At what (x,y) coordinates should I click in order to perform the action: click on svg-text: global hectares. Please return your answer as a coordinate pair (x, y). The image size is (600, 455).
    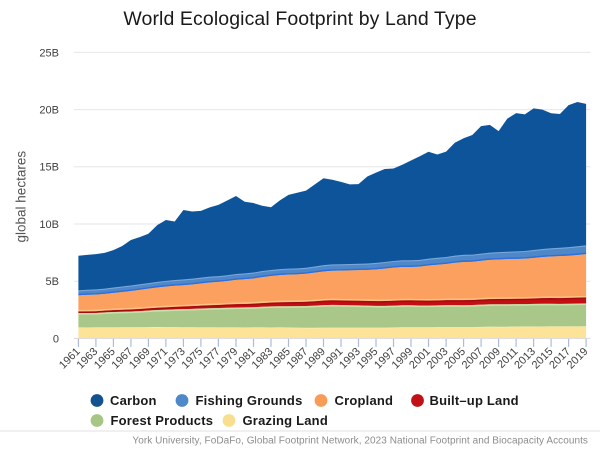
    Looking at the image, I should click on (21, 197).